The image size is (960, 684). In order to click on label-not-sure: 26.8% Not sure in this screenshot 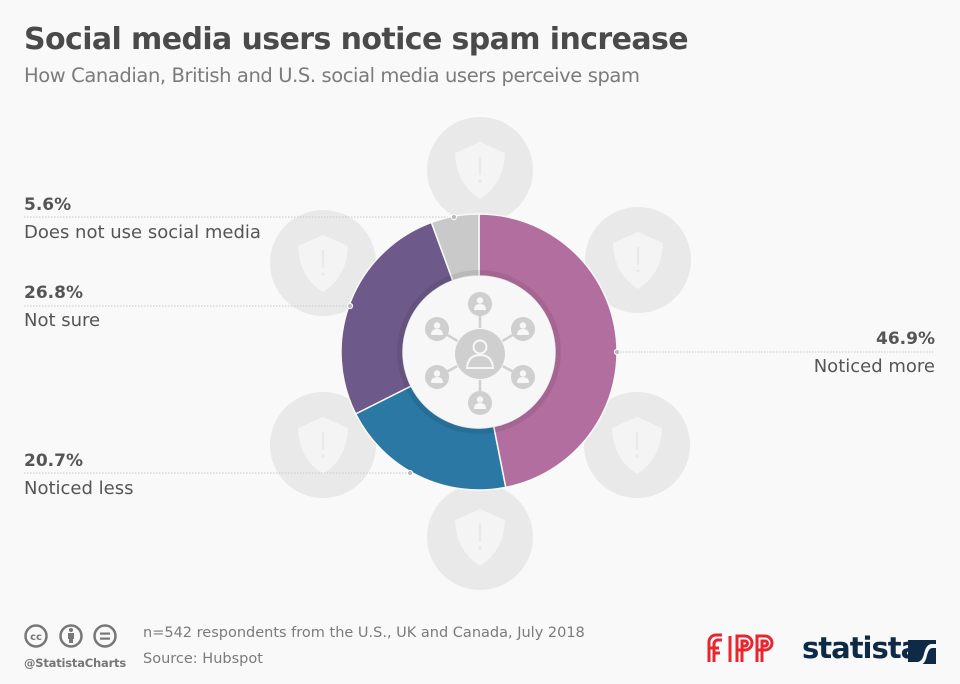, I will do `click(62, 307)`.